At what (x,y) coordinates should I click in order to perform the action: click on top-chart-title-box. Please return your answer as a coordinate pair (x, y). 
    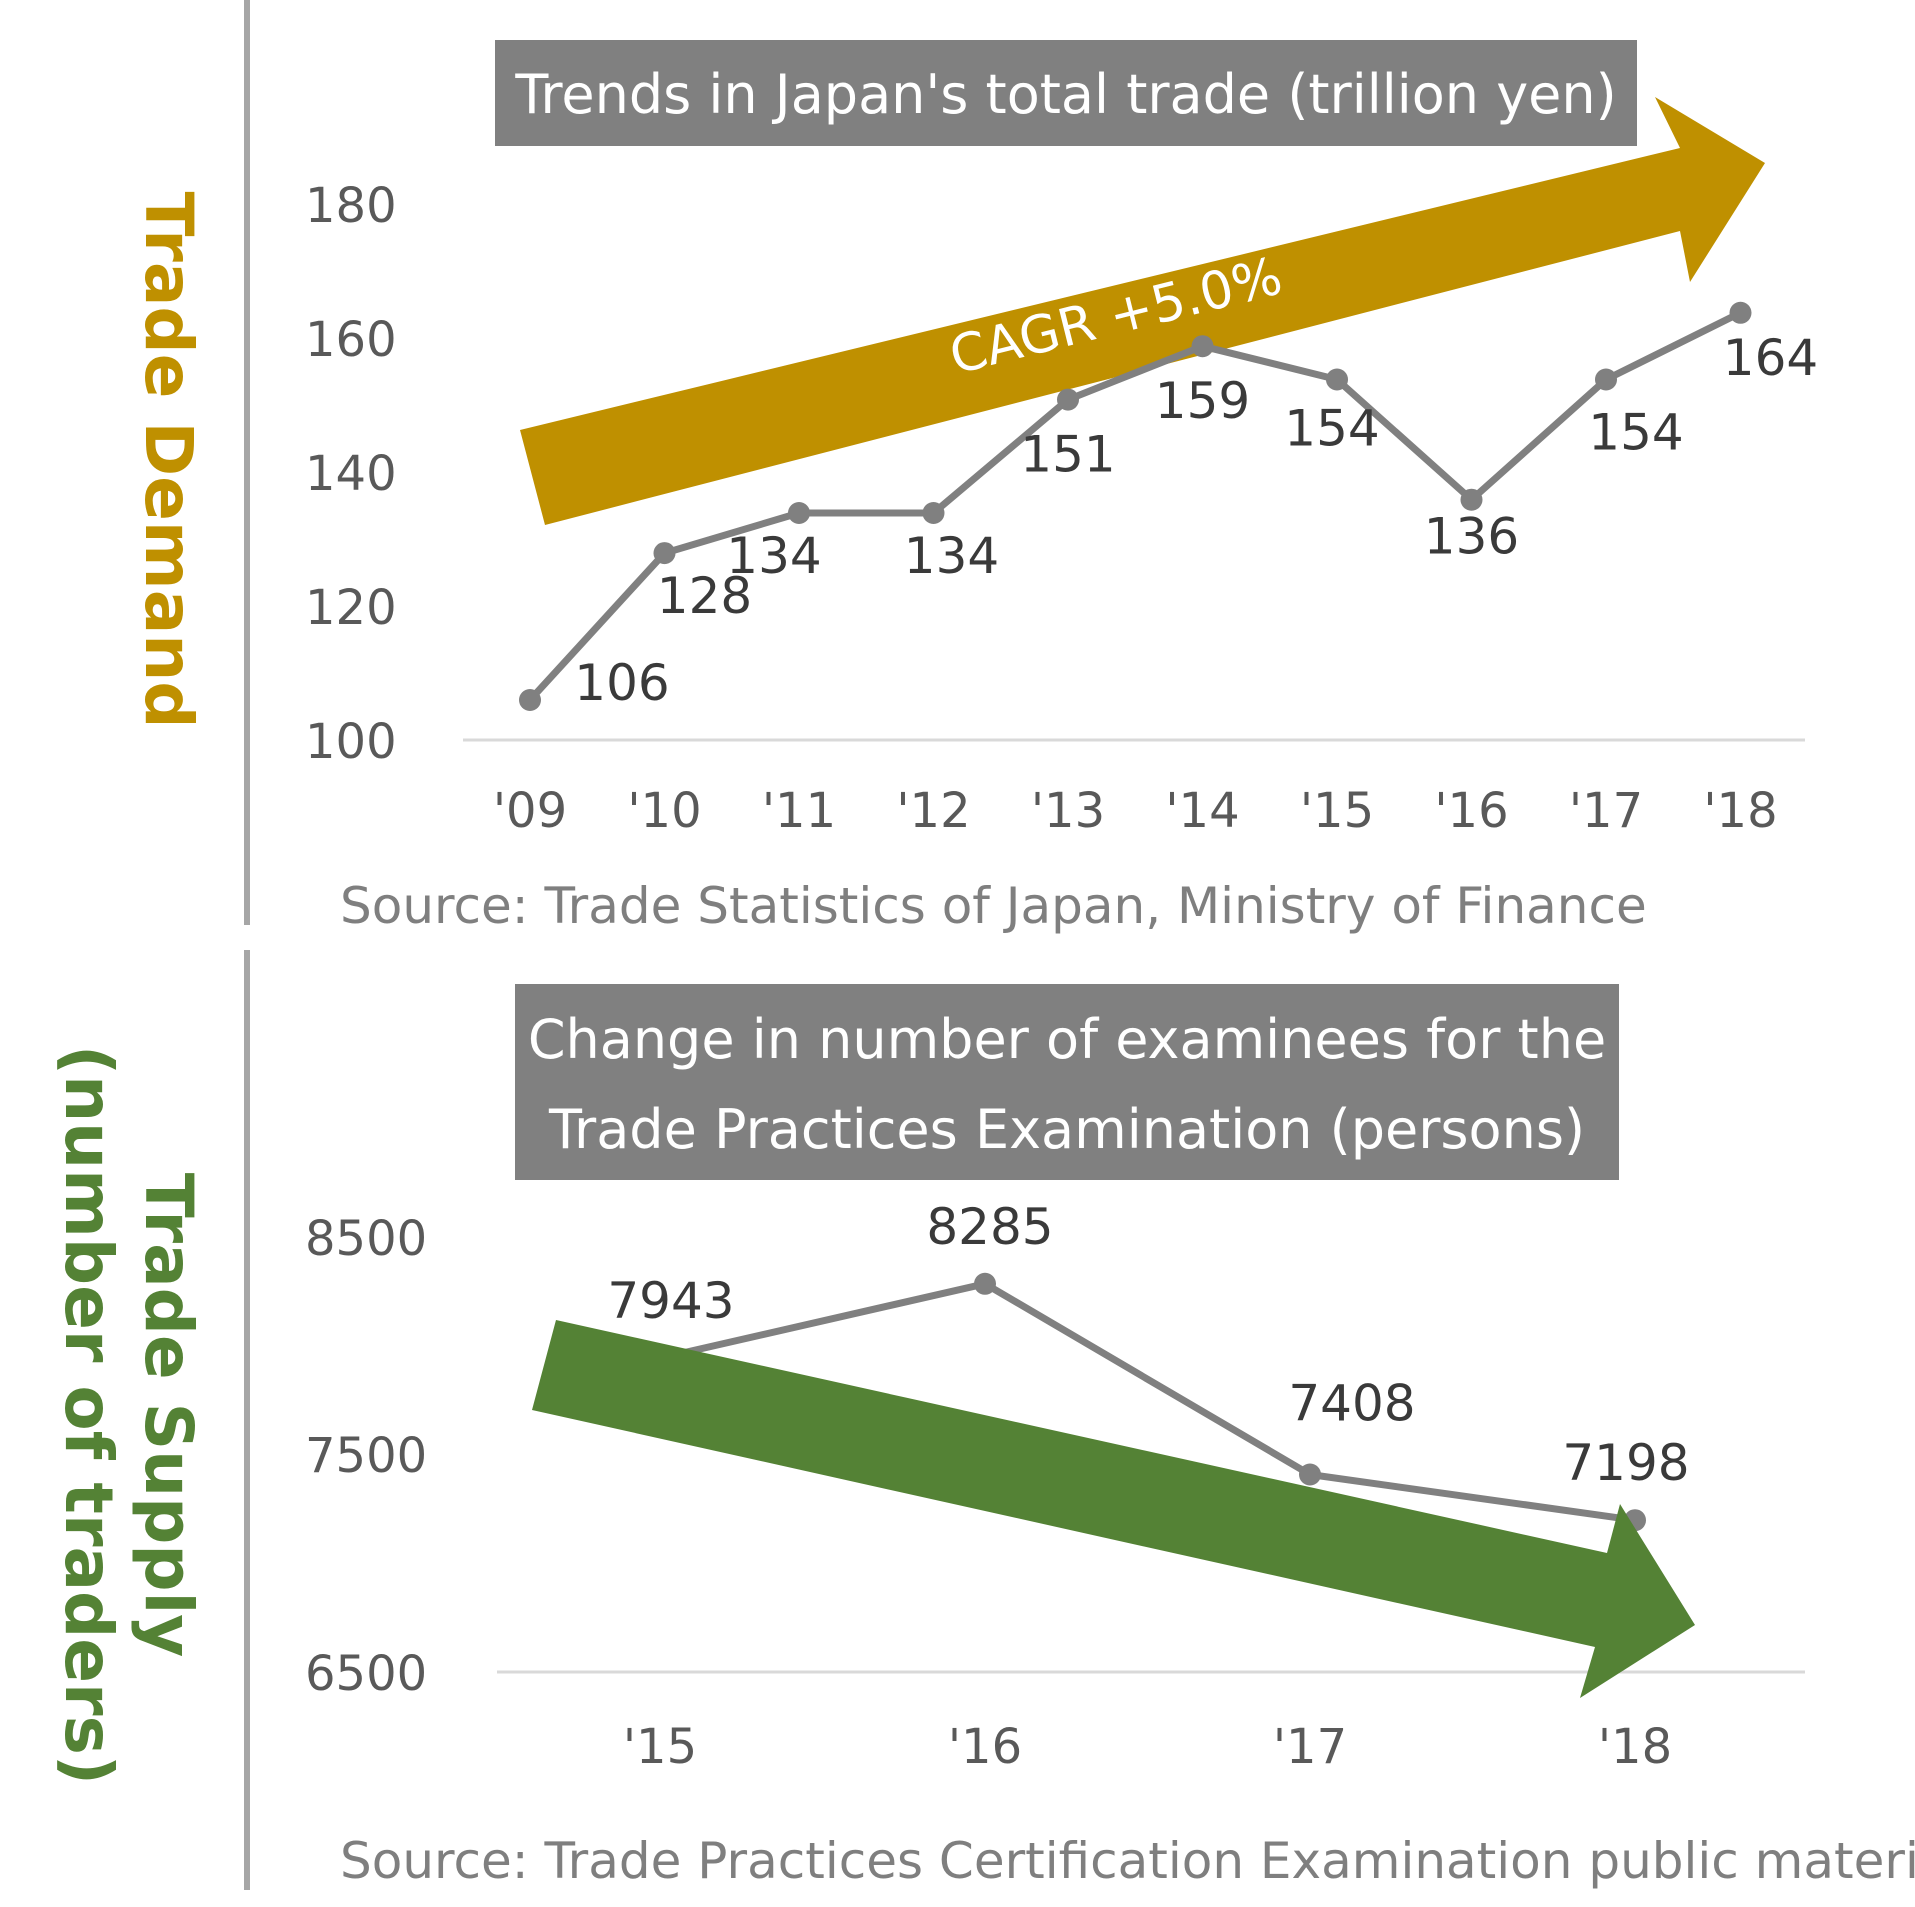
    Looking at the image, I should click on (1066, 93).